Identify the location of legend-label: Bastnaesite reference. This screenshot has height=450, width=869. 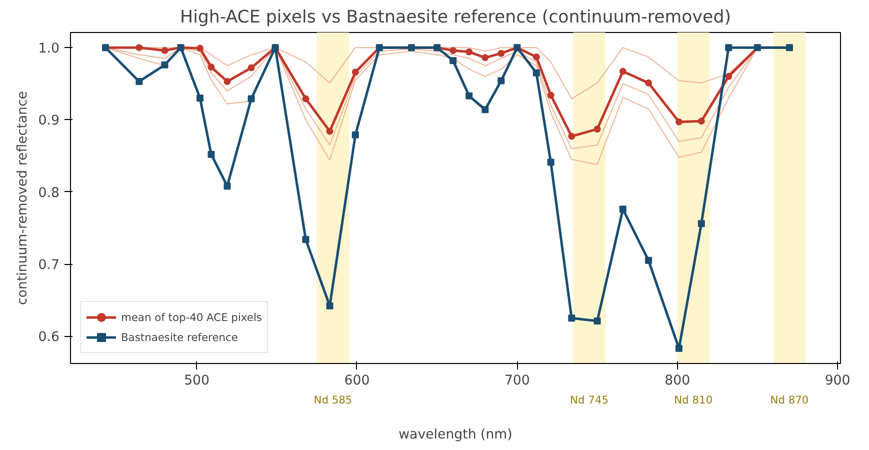
(179, 337).